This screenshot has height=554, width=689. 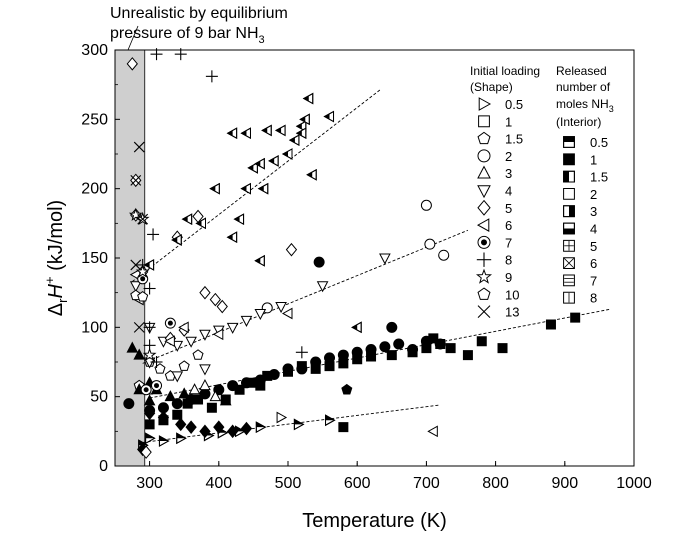 I want to click on legend-marker-plus, so click(x=484, y=259).